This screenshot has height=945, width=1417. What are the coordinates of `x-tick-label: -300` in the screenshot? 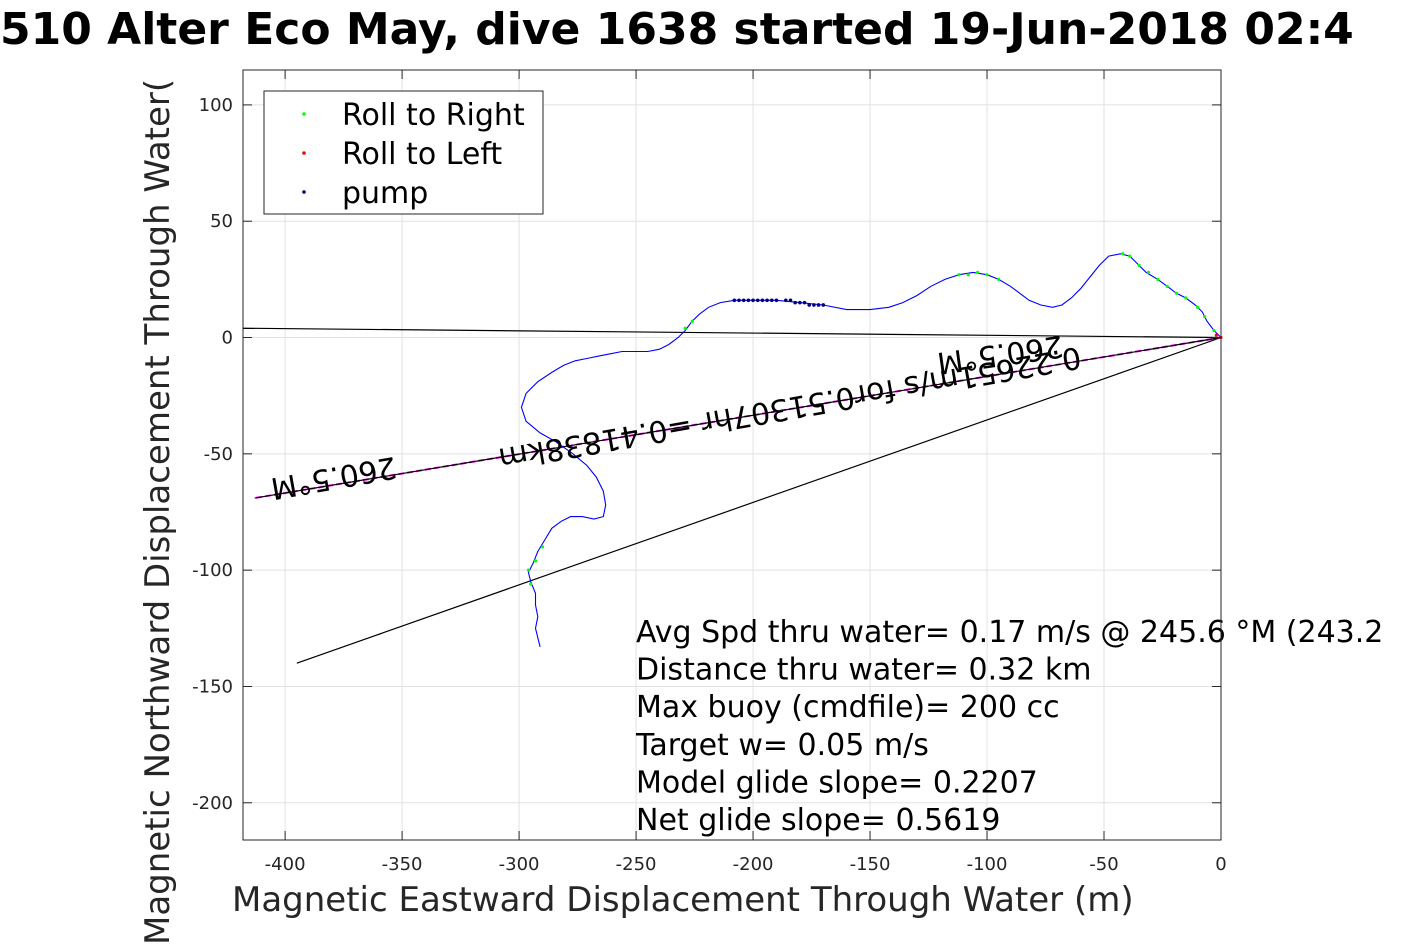 It's located at (519, 864).